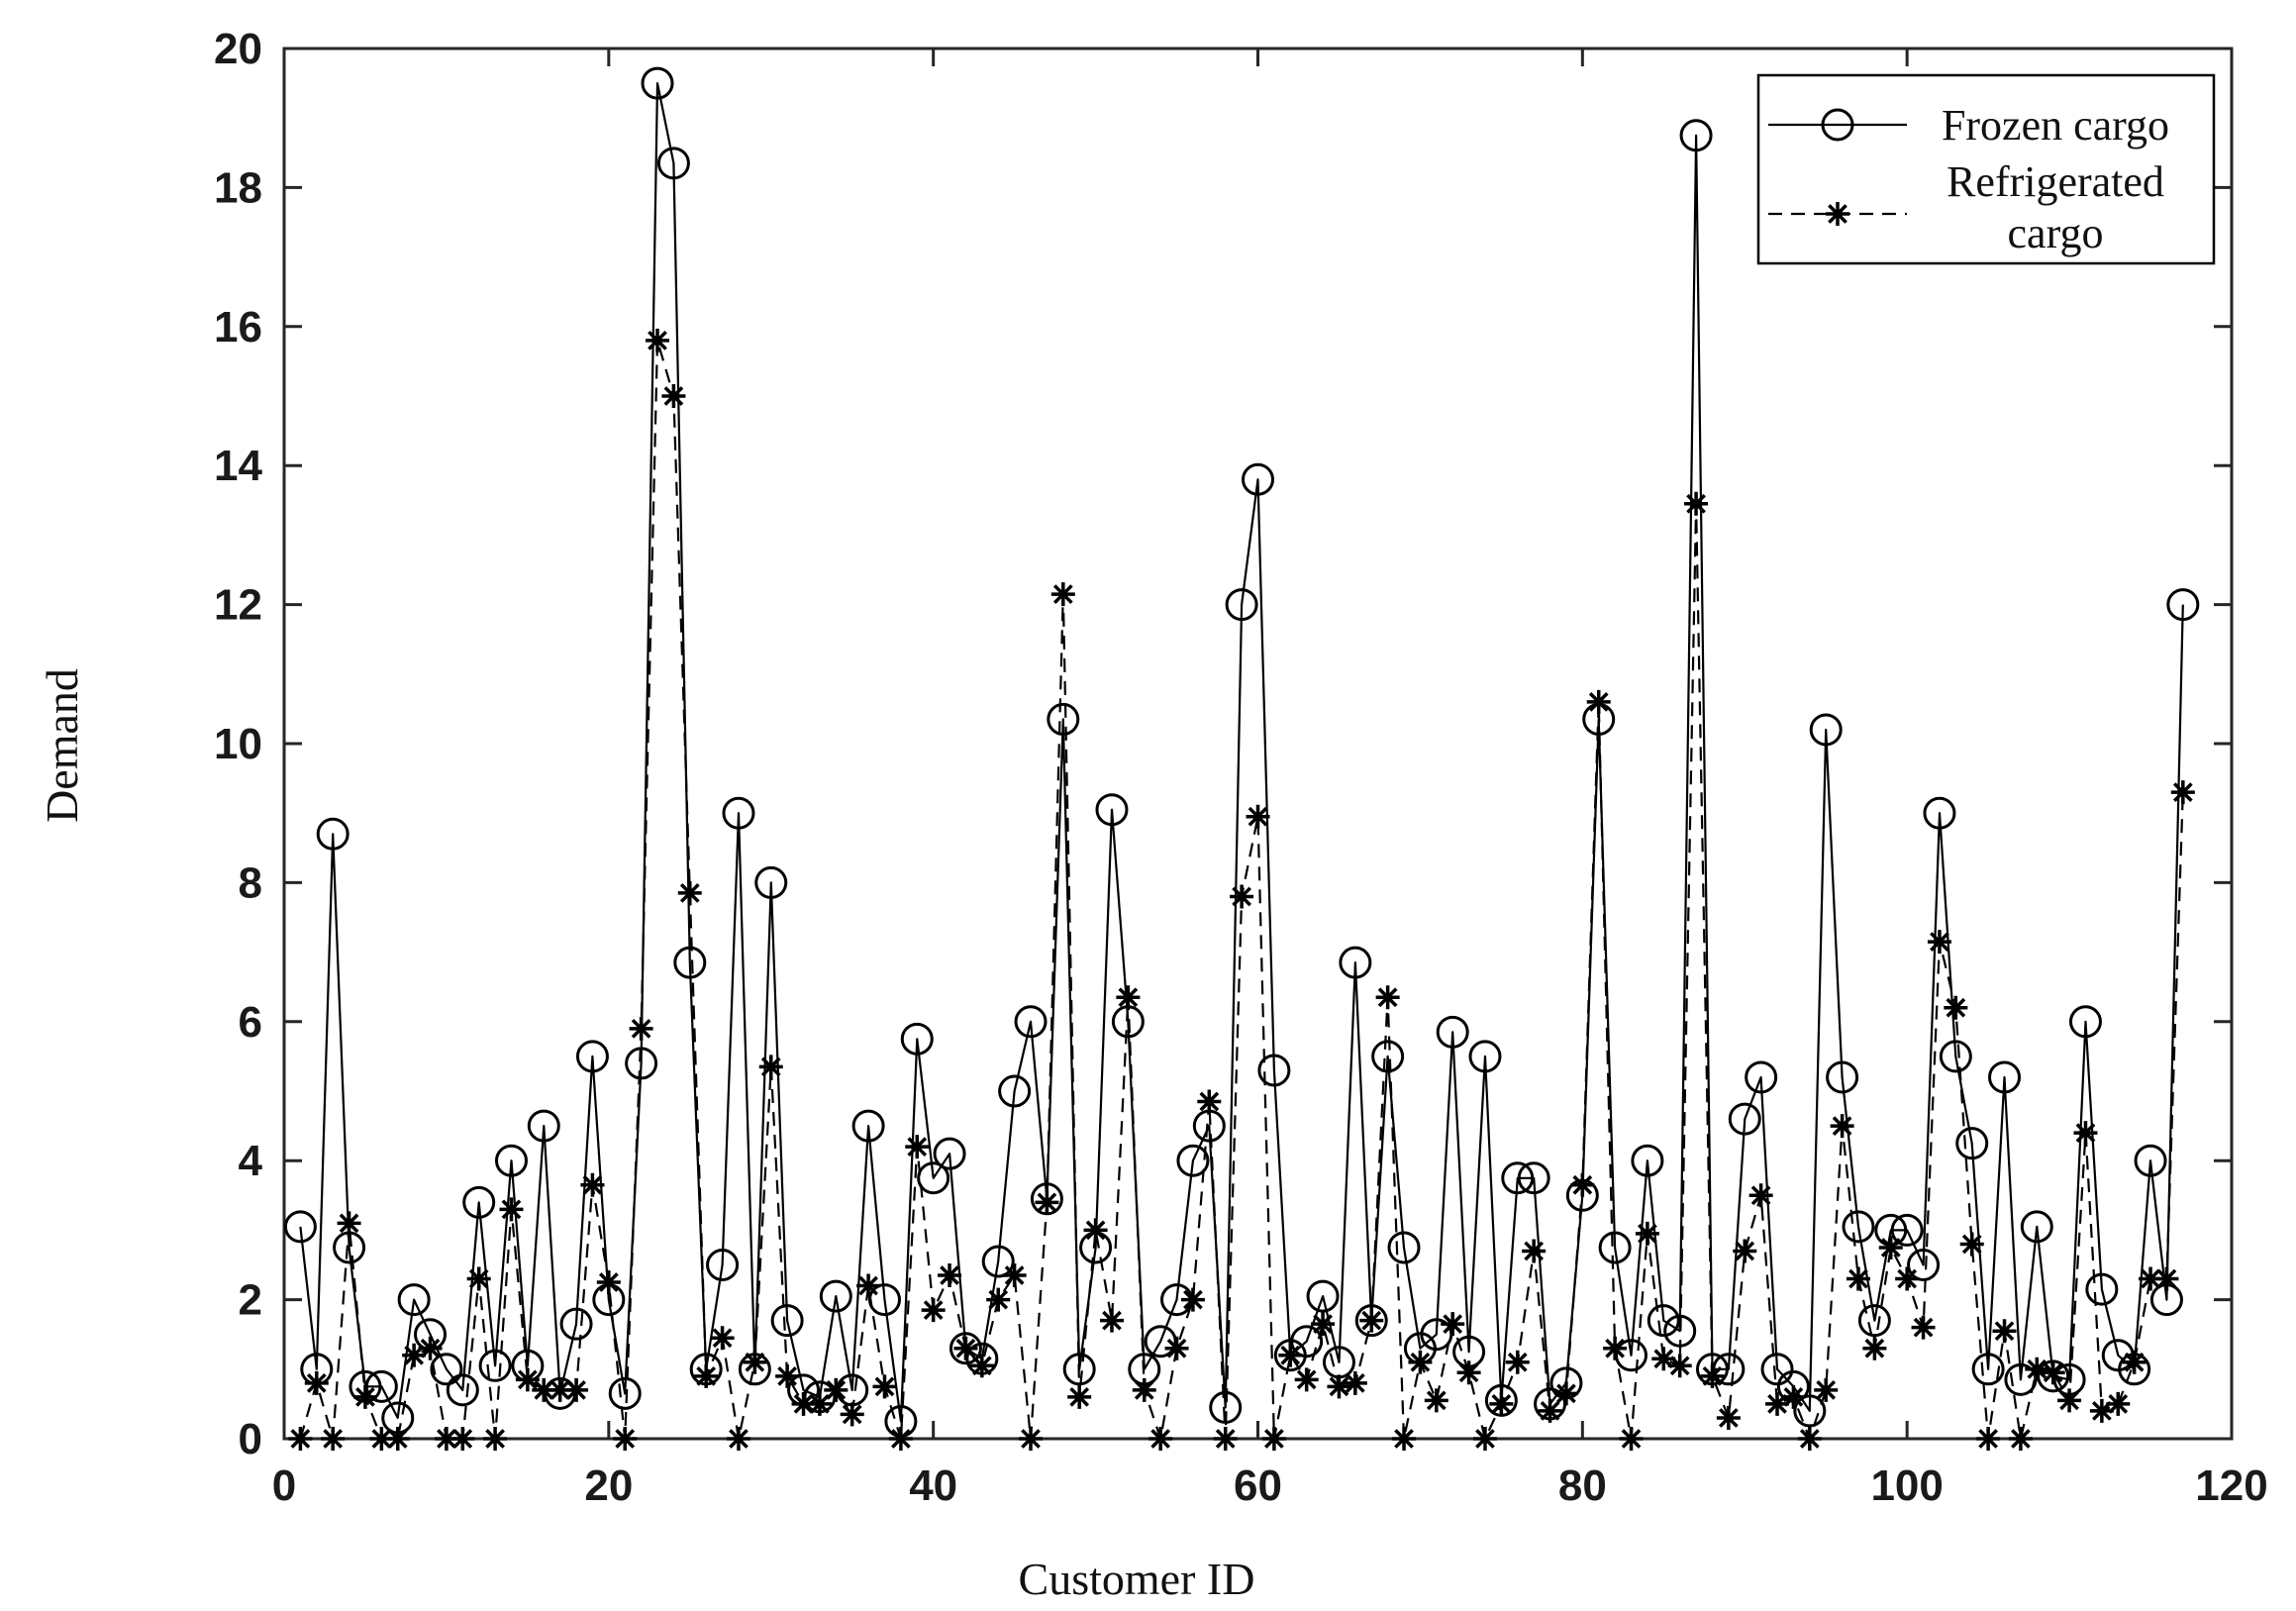 The image size is (2296, 1611). What do you see at coordinates (251, 882) in the screenshot?
I see `y-tick-label: 8` at bounding box center [251, 882].